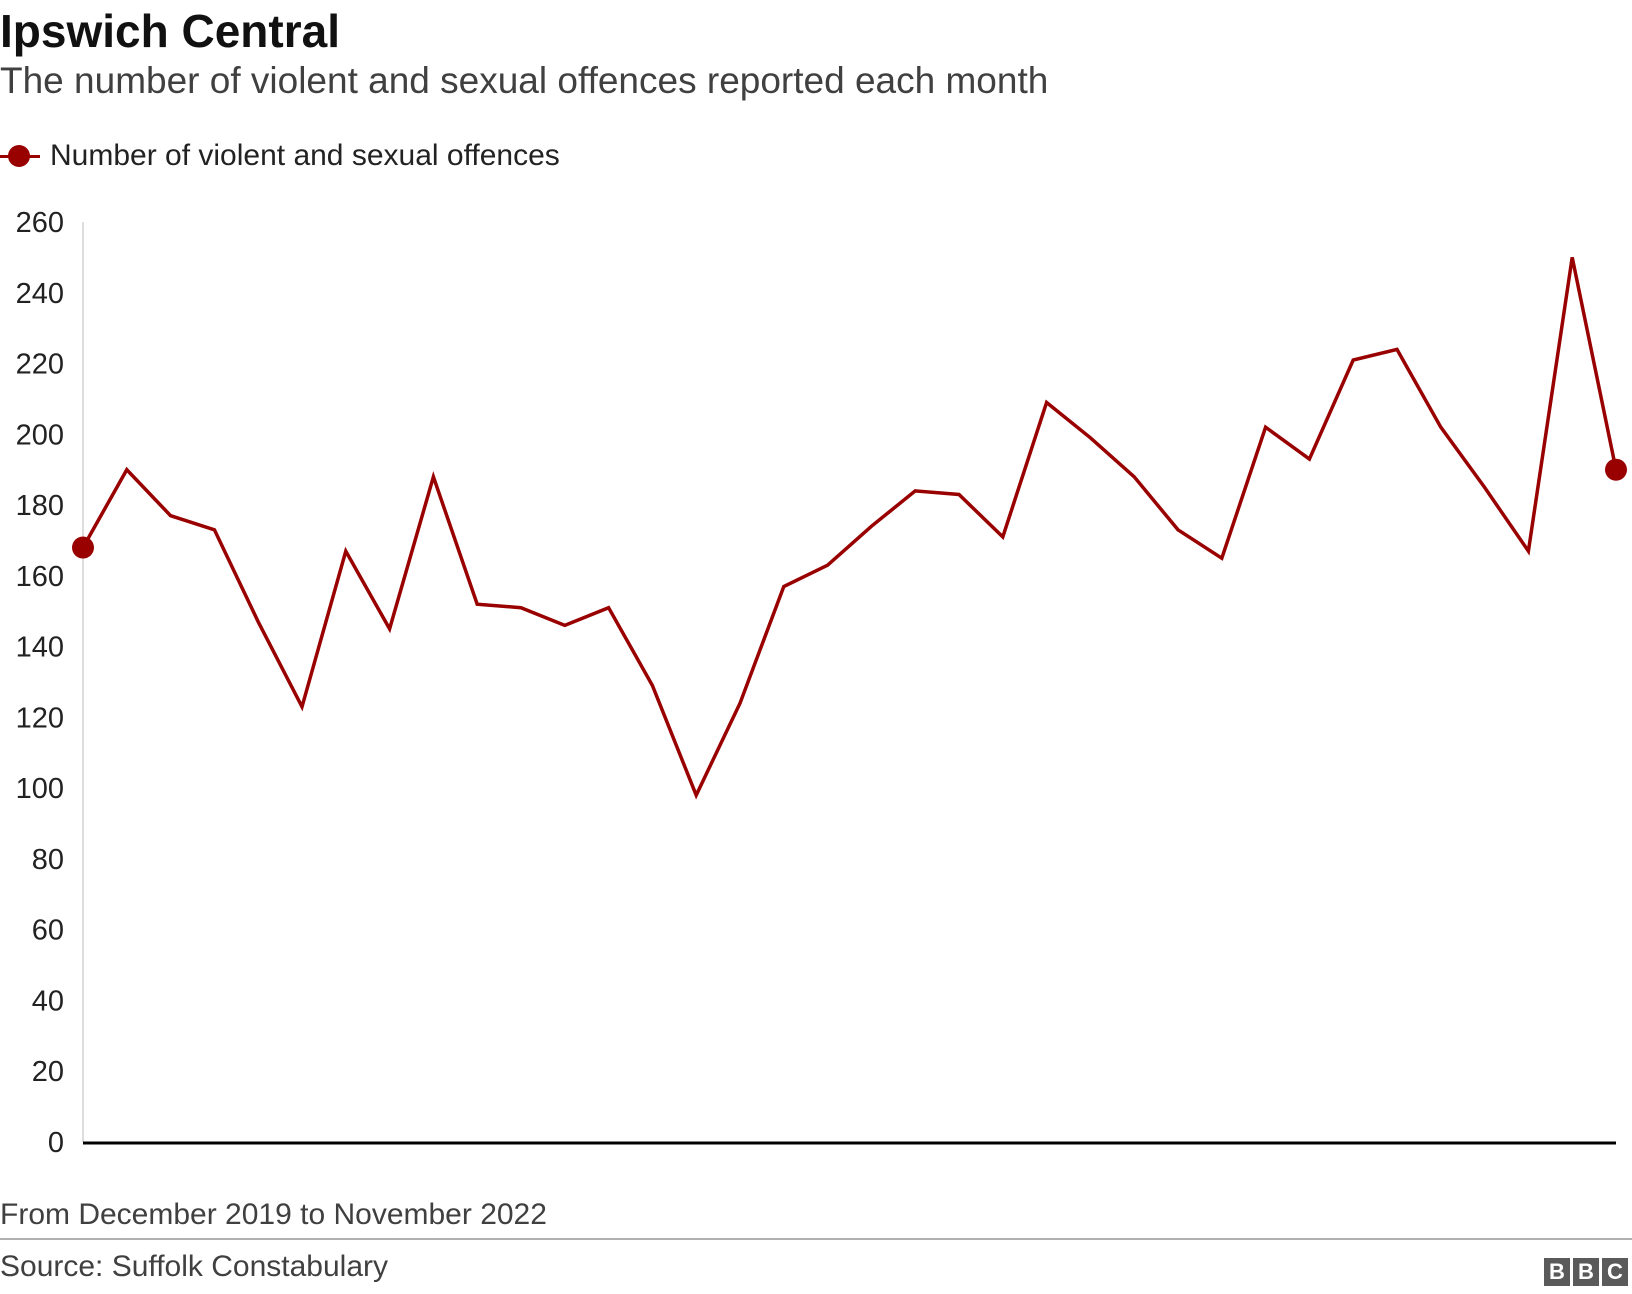  I want to click on y-tick-label: 260, so click(40, 223).